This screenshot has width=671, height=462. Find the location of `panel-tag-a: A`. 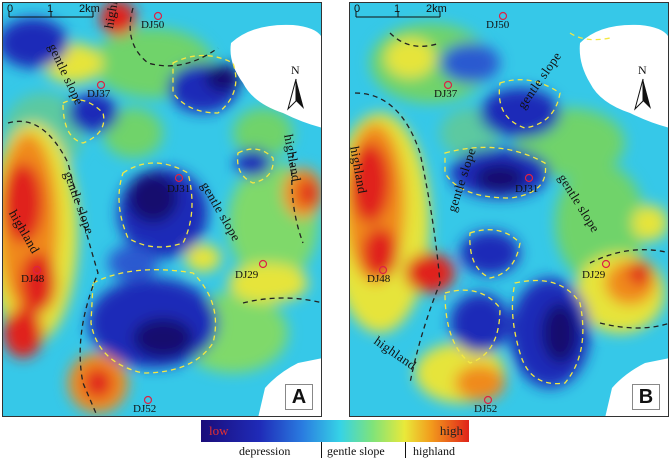

panel-tag-a: A is located at coordinates (299, 397).